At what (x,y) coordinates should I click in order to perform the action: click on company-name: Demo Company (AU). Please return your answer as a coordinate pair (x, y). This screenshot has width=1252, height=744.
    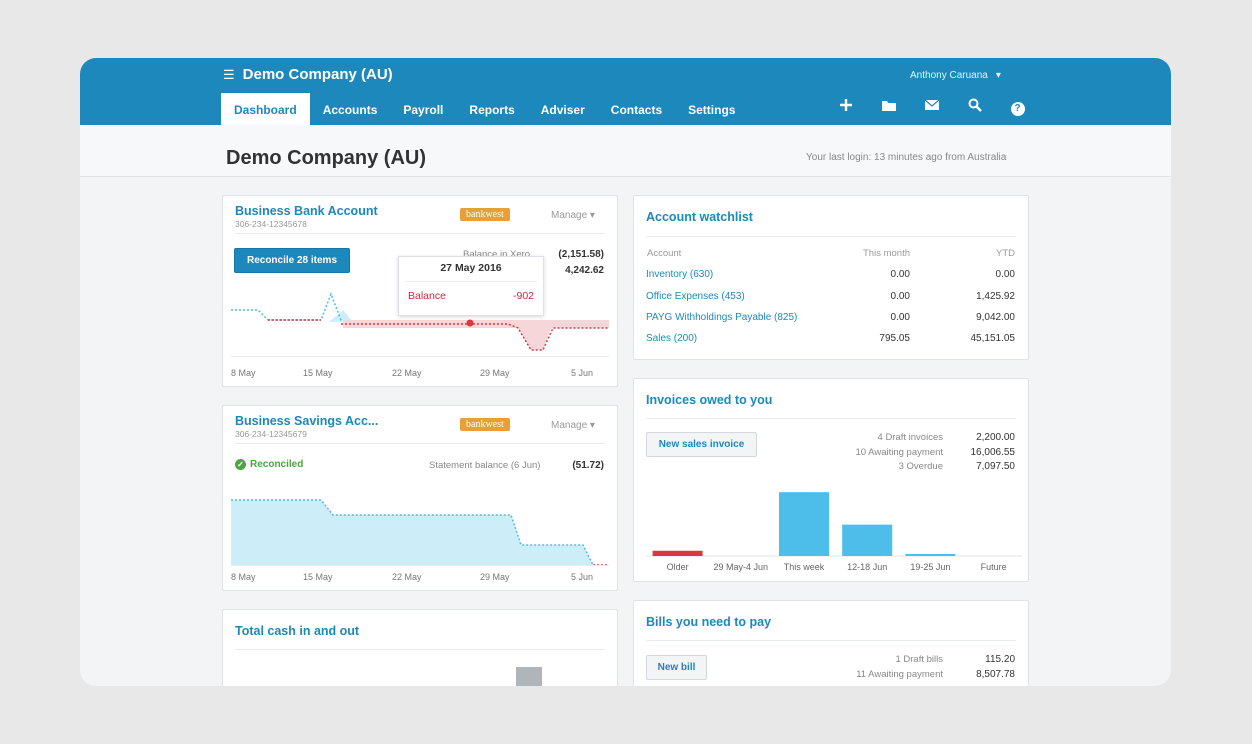
    Looking at the image, I should click on (317, 74).